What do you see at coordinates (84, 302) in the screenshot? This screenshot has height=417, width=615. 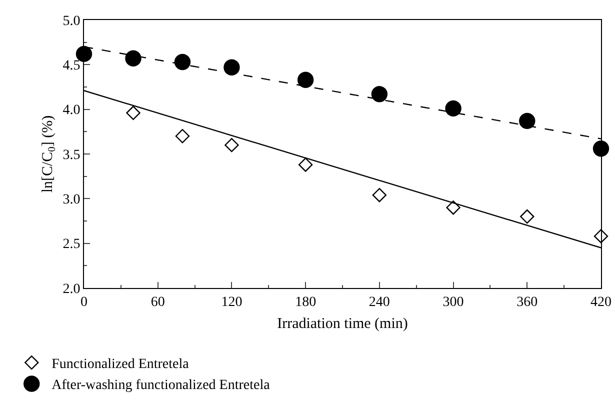 I see `x-tick-label: 0` at bounding box center [84, 302].